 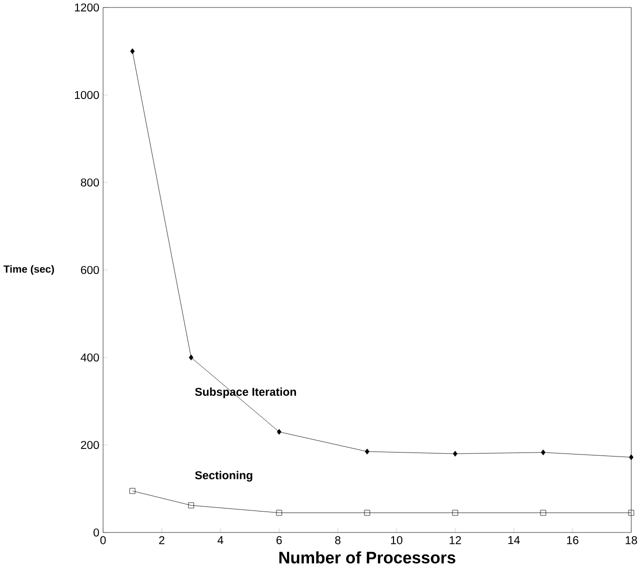 I want to click on x-tick-label: 14, so click(x=514, y=540).